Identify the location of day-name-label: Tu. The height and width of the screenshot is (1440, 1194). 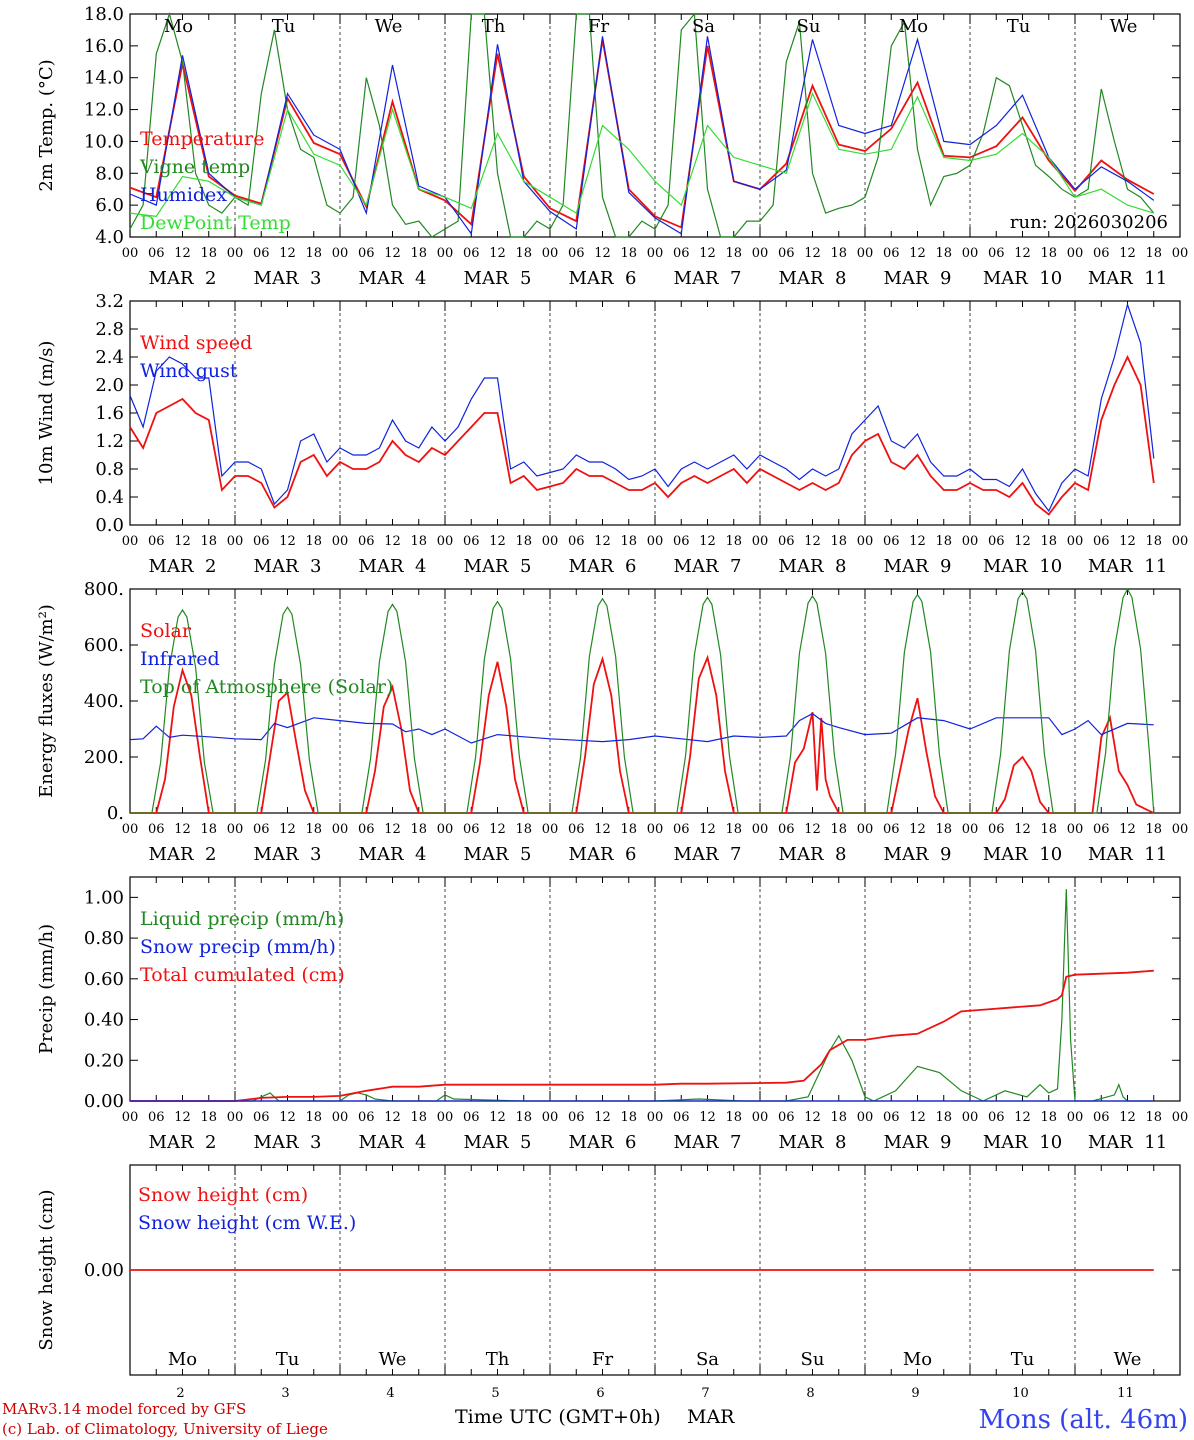
(284, 26).